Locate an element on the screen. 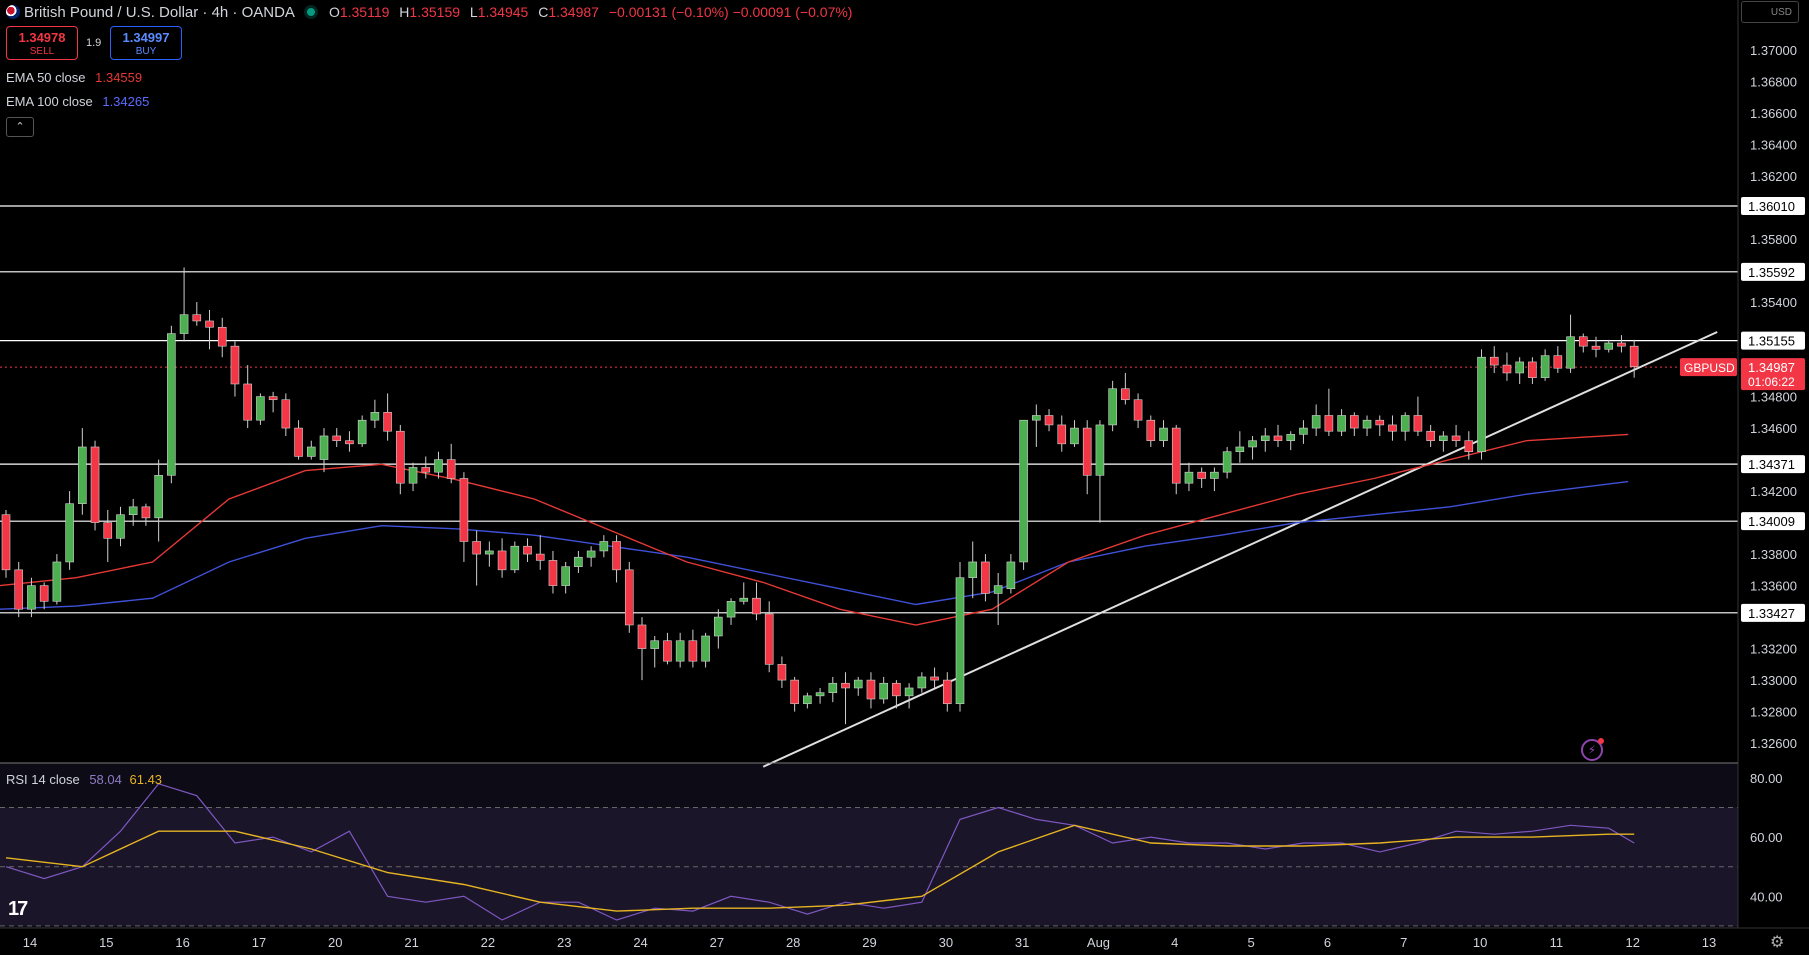 This screenshot has height=955, width=1809. collapse-legend-button: ⌃ is located at coordinates (20, 127).